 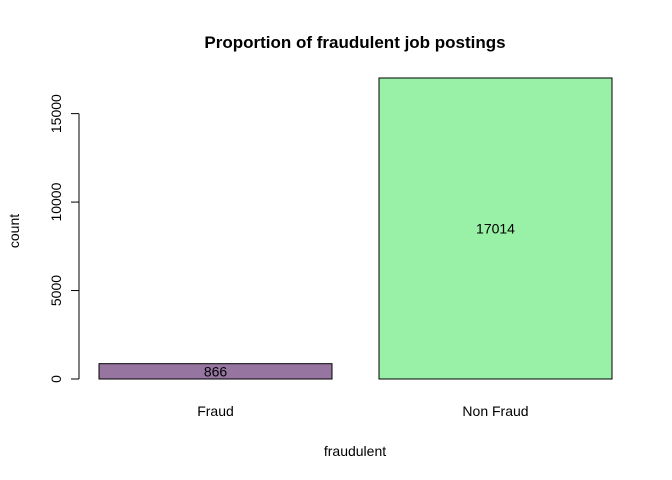 I want to click on x-category-label: Fraud, so click(x=215, y=411).